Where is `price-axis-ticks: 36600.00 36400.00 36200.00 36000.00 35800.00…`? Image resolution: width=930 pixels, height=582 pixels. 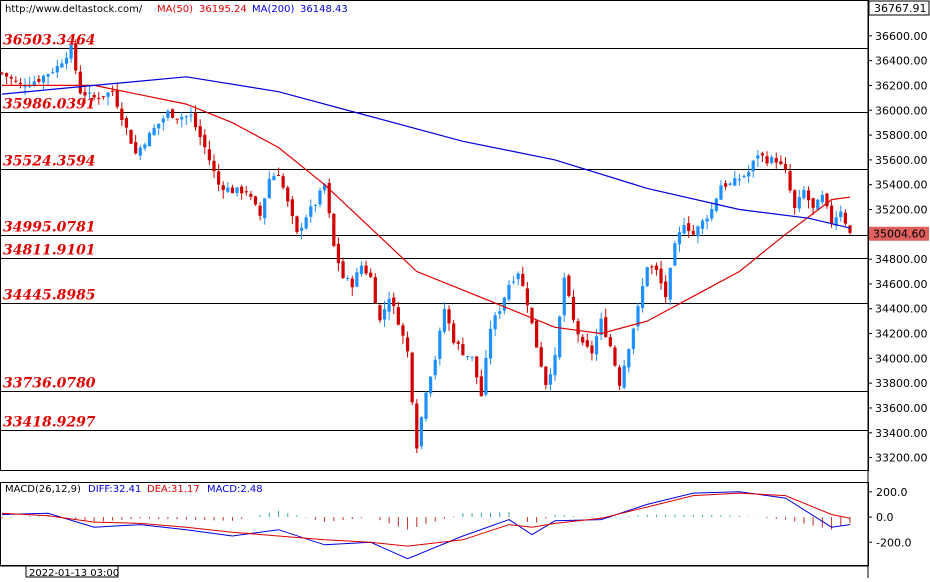 price-axis-ticks: 36600.00 36400.00 36200.00 36000.00 35800.00… is located at coordinates (898, 247).